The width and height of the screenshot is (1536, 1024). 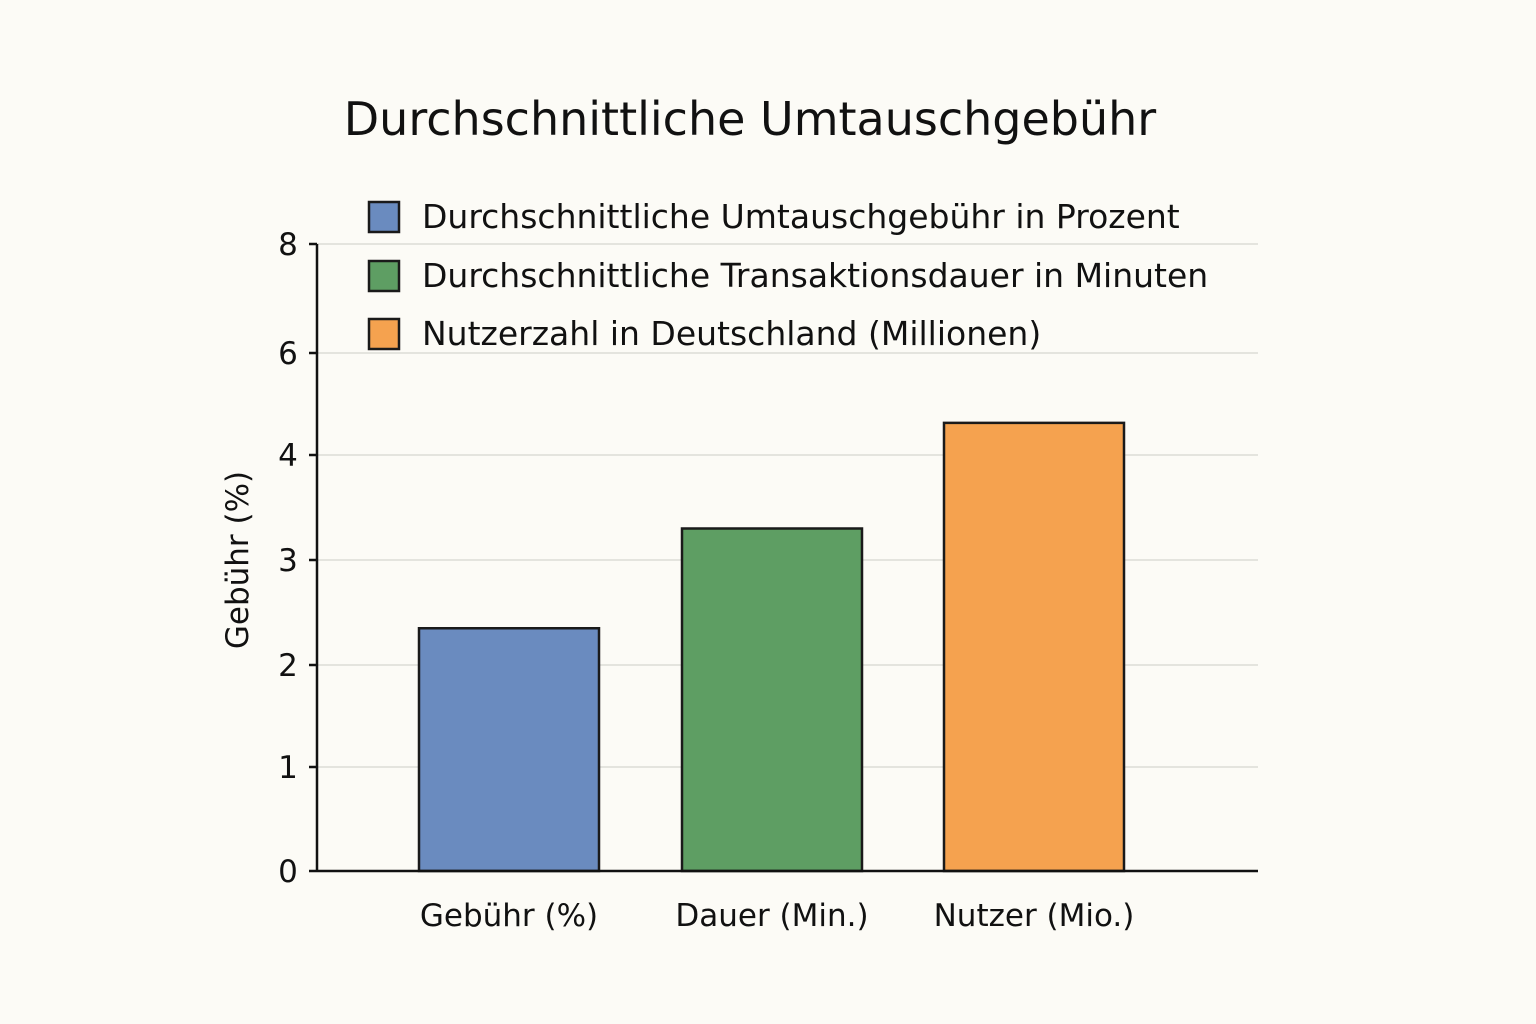 I want to click on y-tick-label: 1, so click(x=288, y=768).